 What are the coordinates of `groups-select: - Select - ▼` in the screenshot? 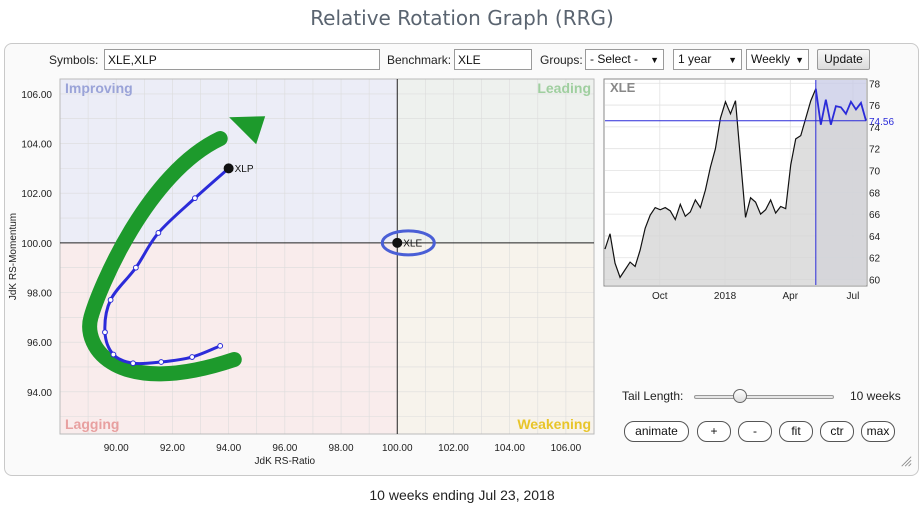 It's located at (624, 59).